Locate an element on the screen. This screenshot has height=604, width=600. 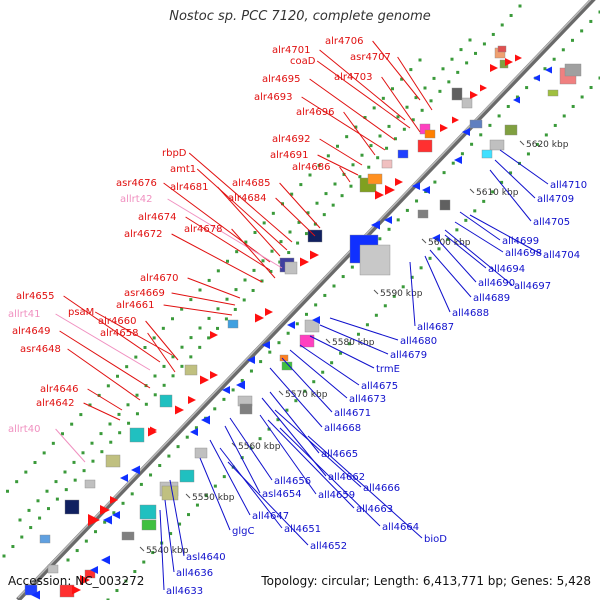
gene-label-forward: alr4672 is located at coordinates (143, 234).